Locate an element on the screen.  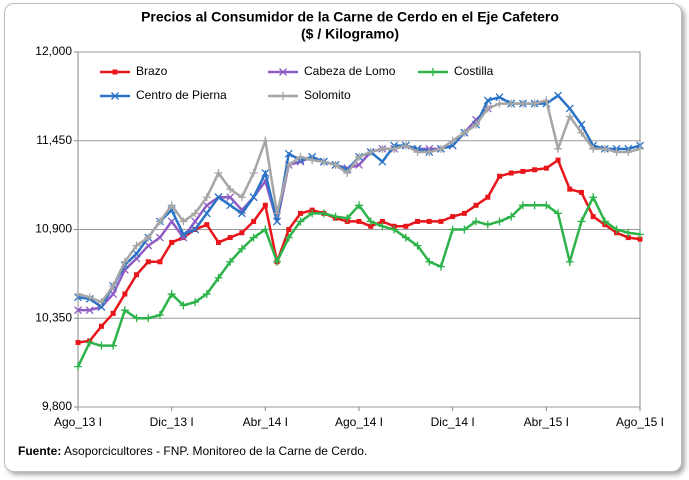
legend-label: Solomito is located at coordinates (327, 95).